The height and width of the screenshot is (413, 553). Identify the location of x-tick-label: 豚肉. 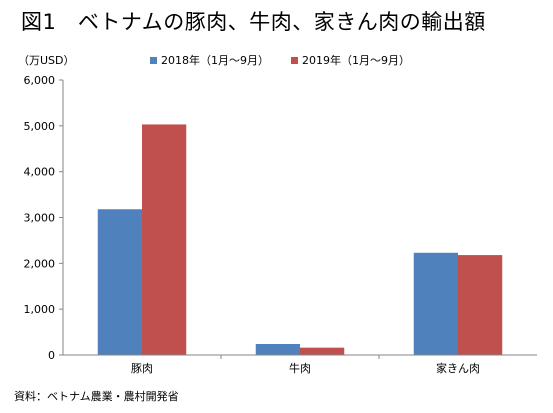
(142, 368).